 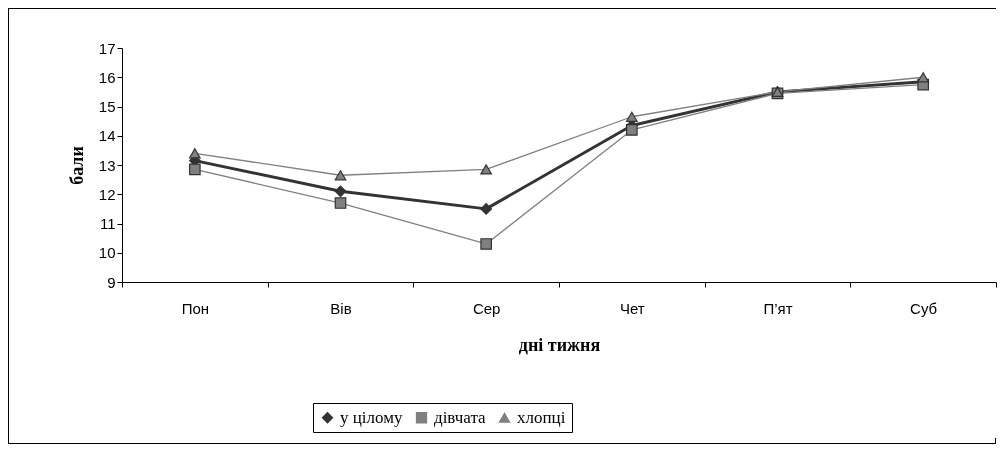 I want to click on y-tick-label: 14, so click(x=107, y=136).